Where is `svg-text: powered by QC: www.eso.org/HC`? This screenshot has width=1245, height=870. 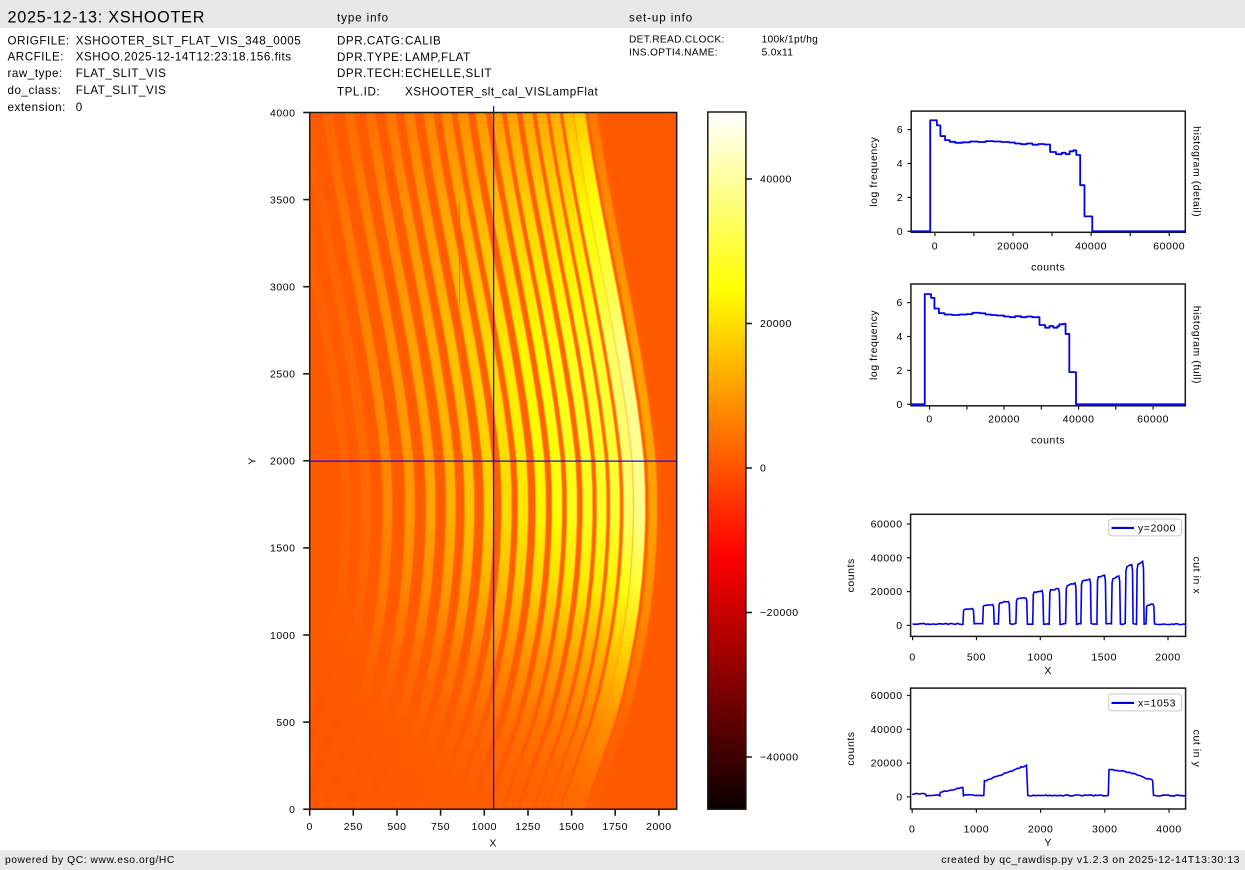 svg-text: powered by QC: www.eso.org/HC is located at coordinates (90, 860).